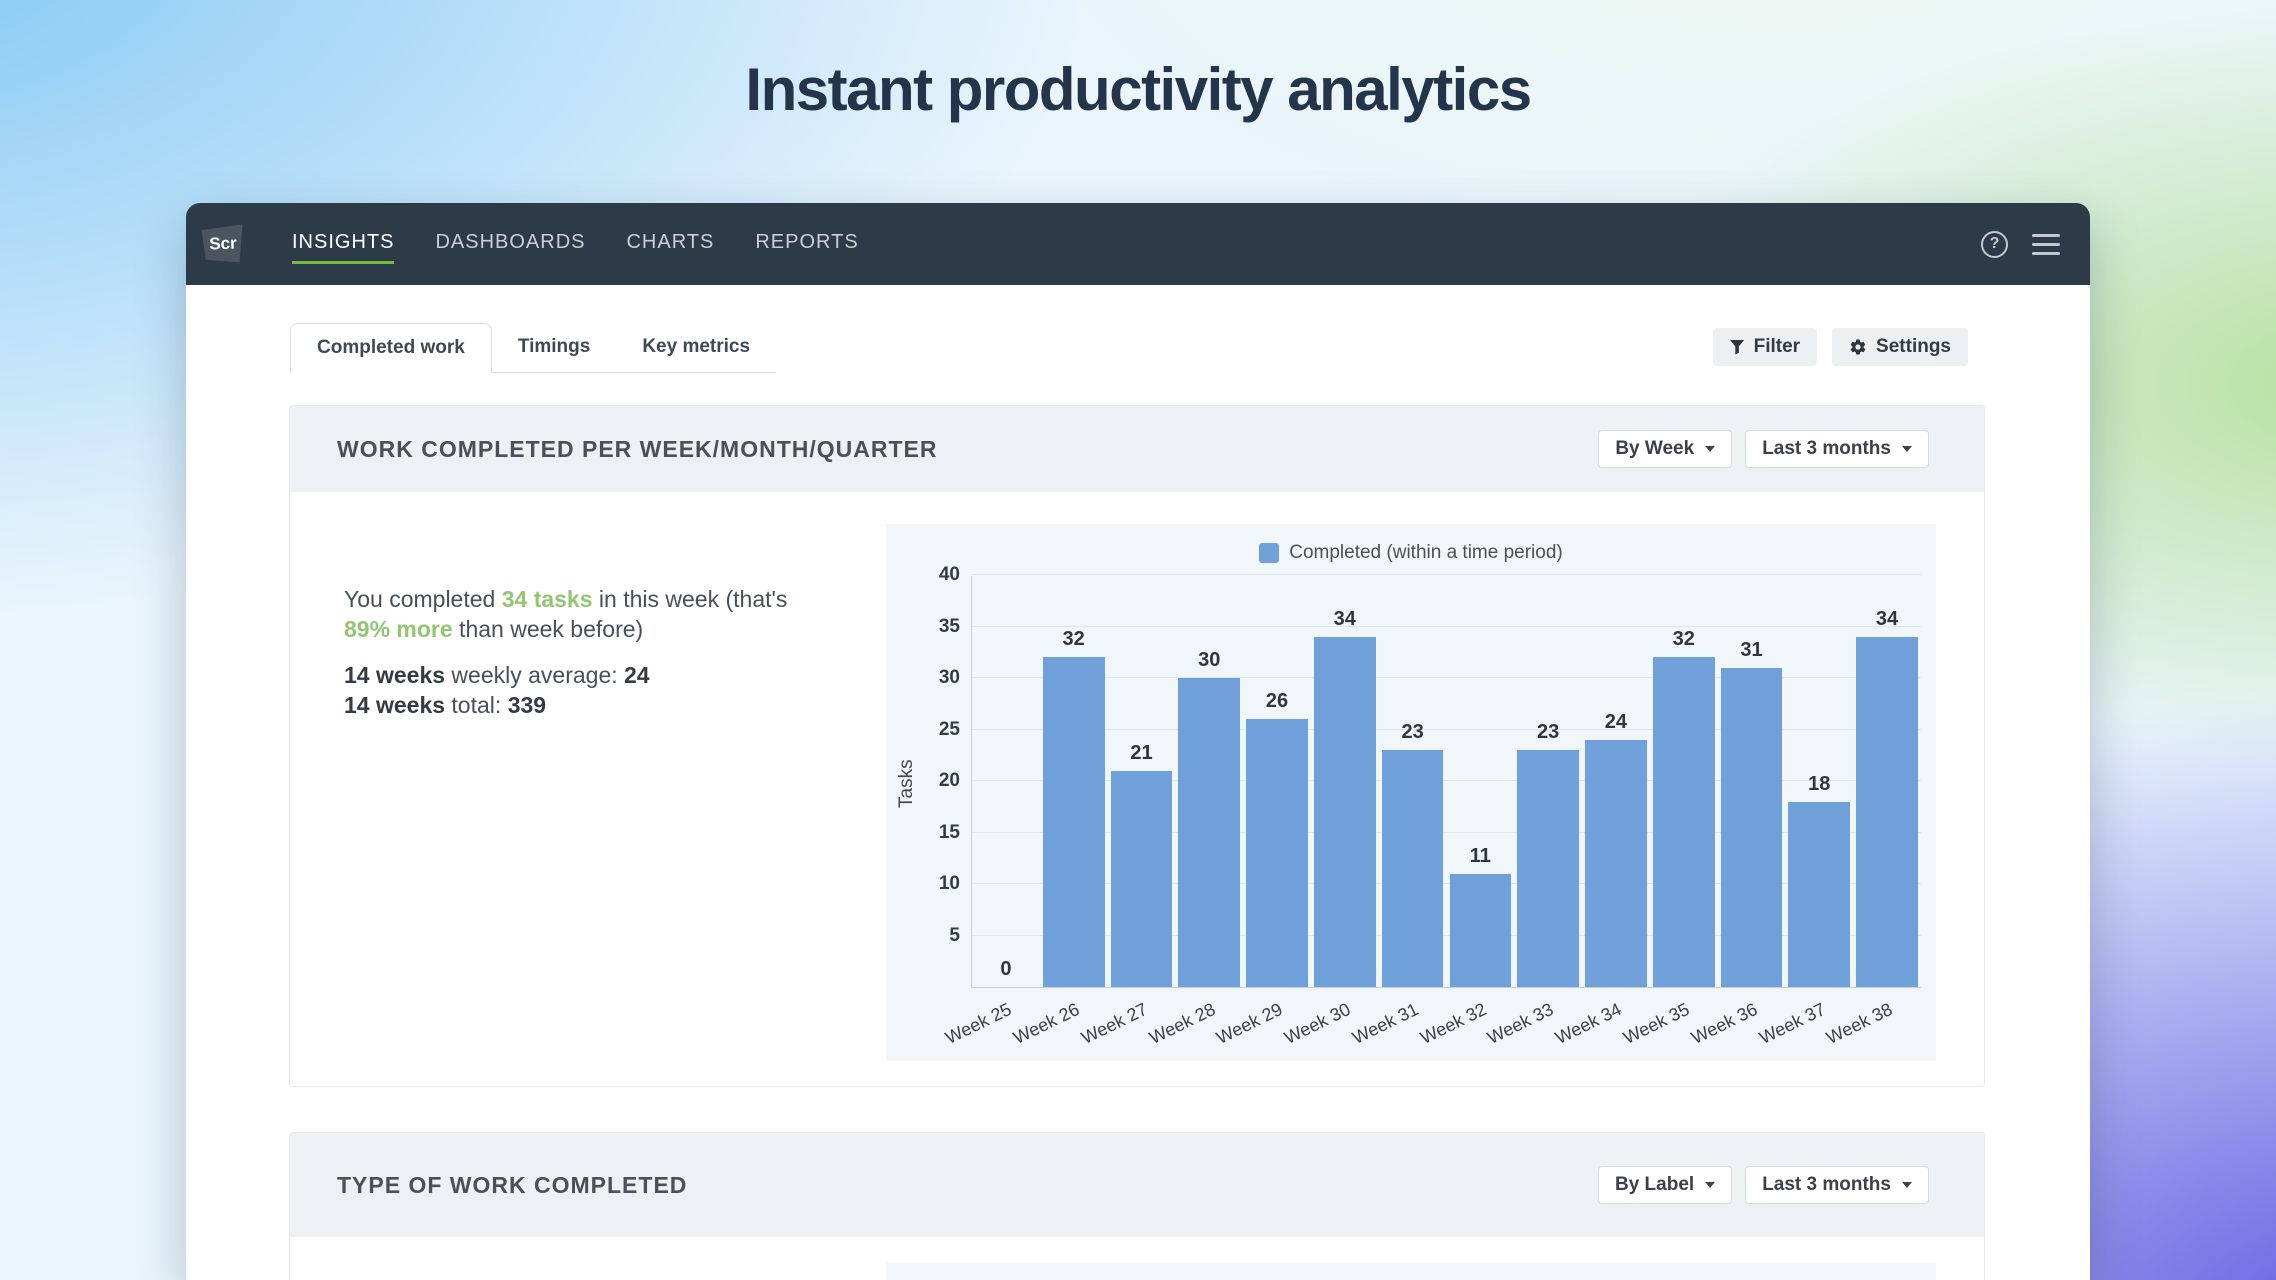 This screenshot has height=1280, width=2276. I want to click on bar-value-label: 32, so click(1683, 639).